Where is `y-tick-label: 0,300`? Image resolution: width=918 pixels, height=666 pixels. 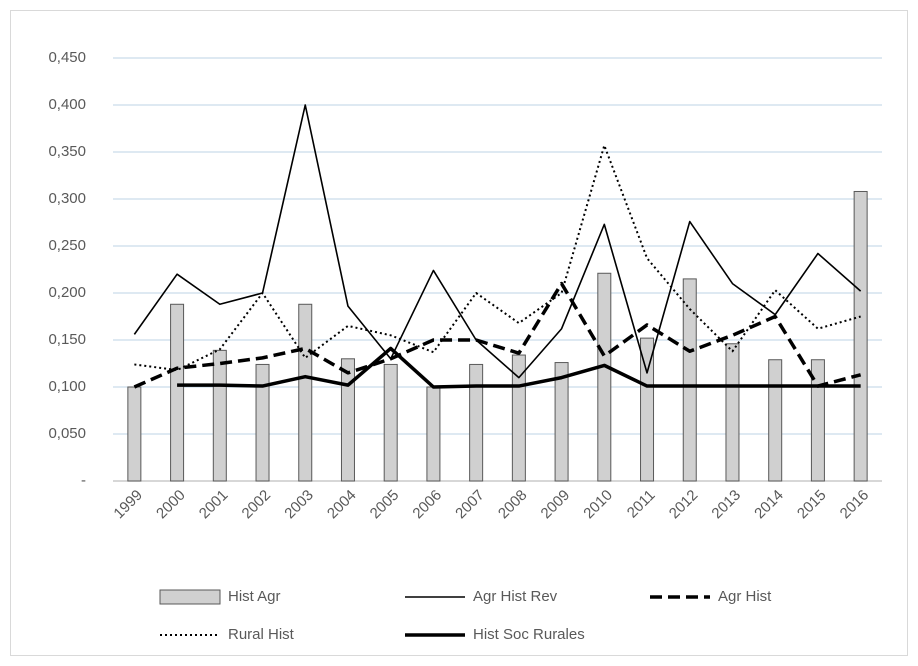
y-tick-label: 0,300 is located at coordinates (67, 198).